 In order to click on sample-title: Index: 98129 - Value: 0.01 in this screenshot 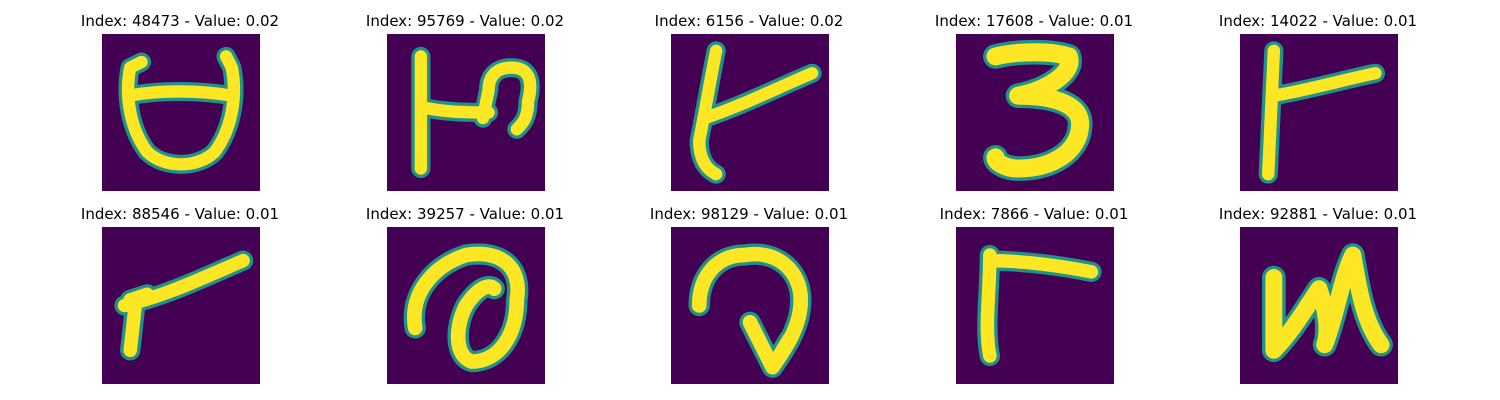, I will do `click(749, 214)`.